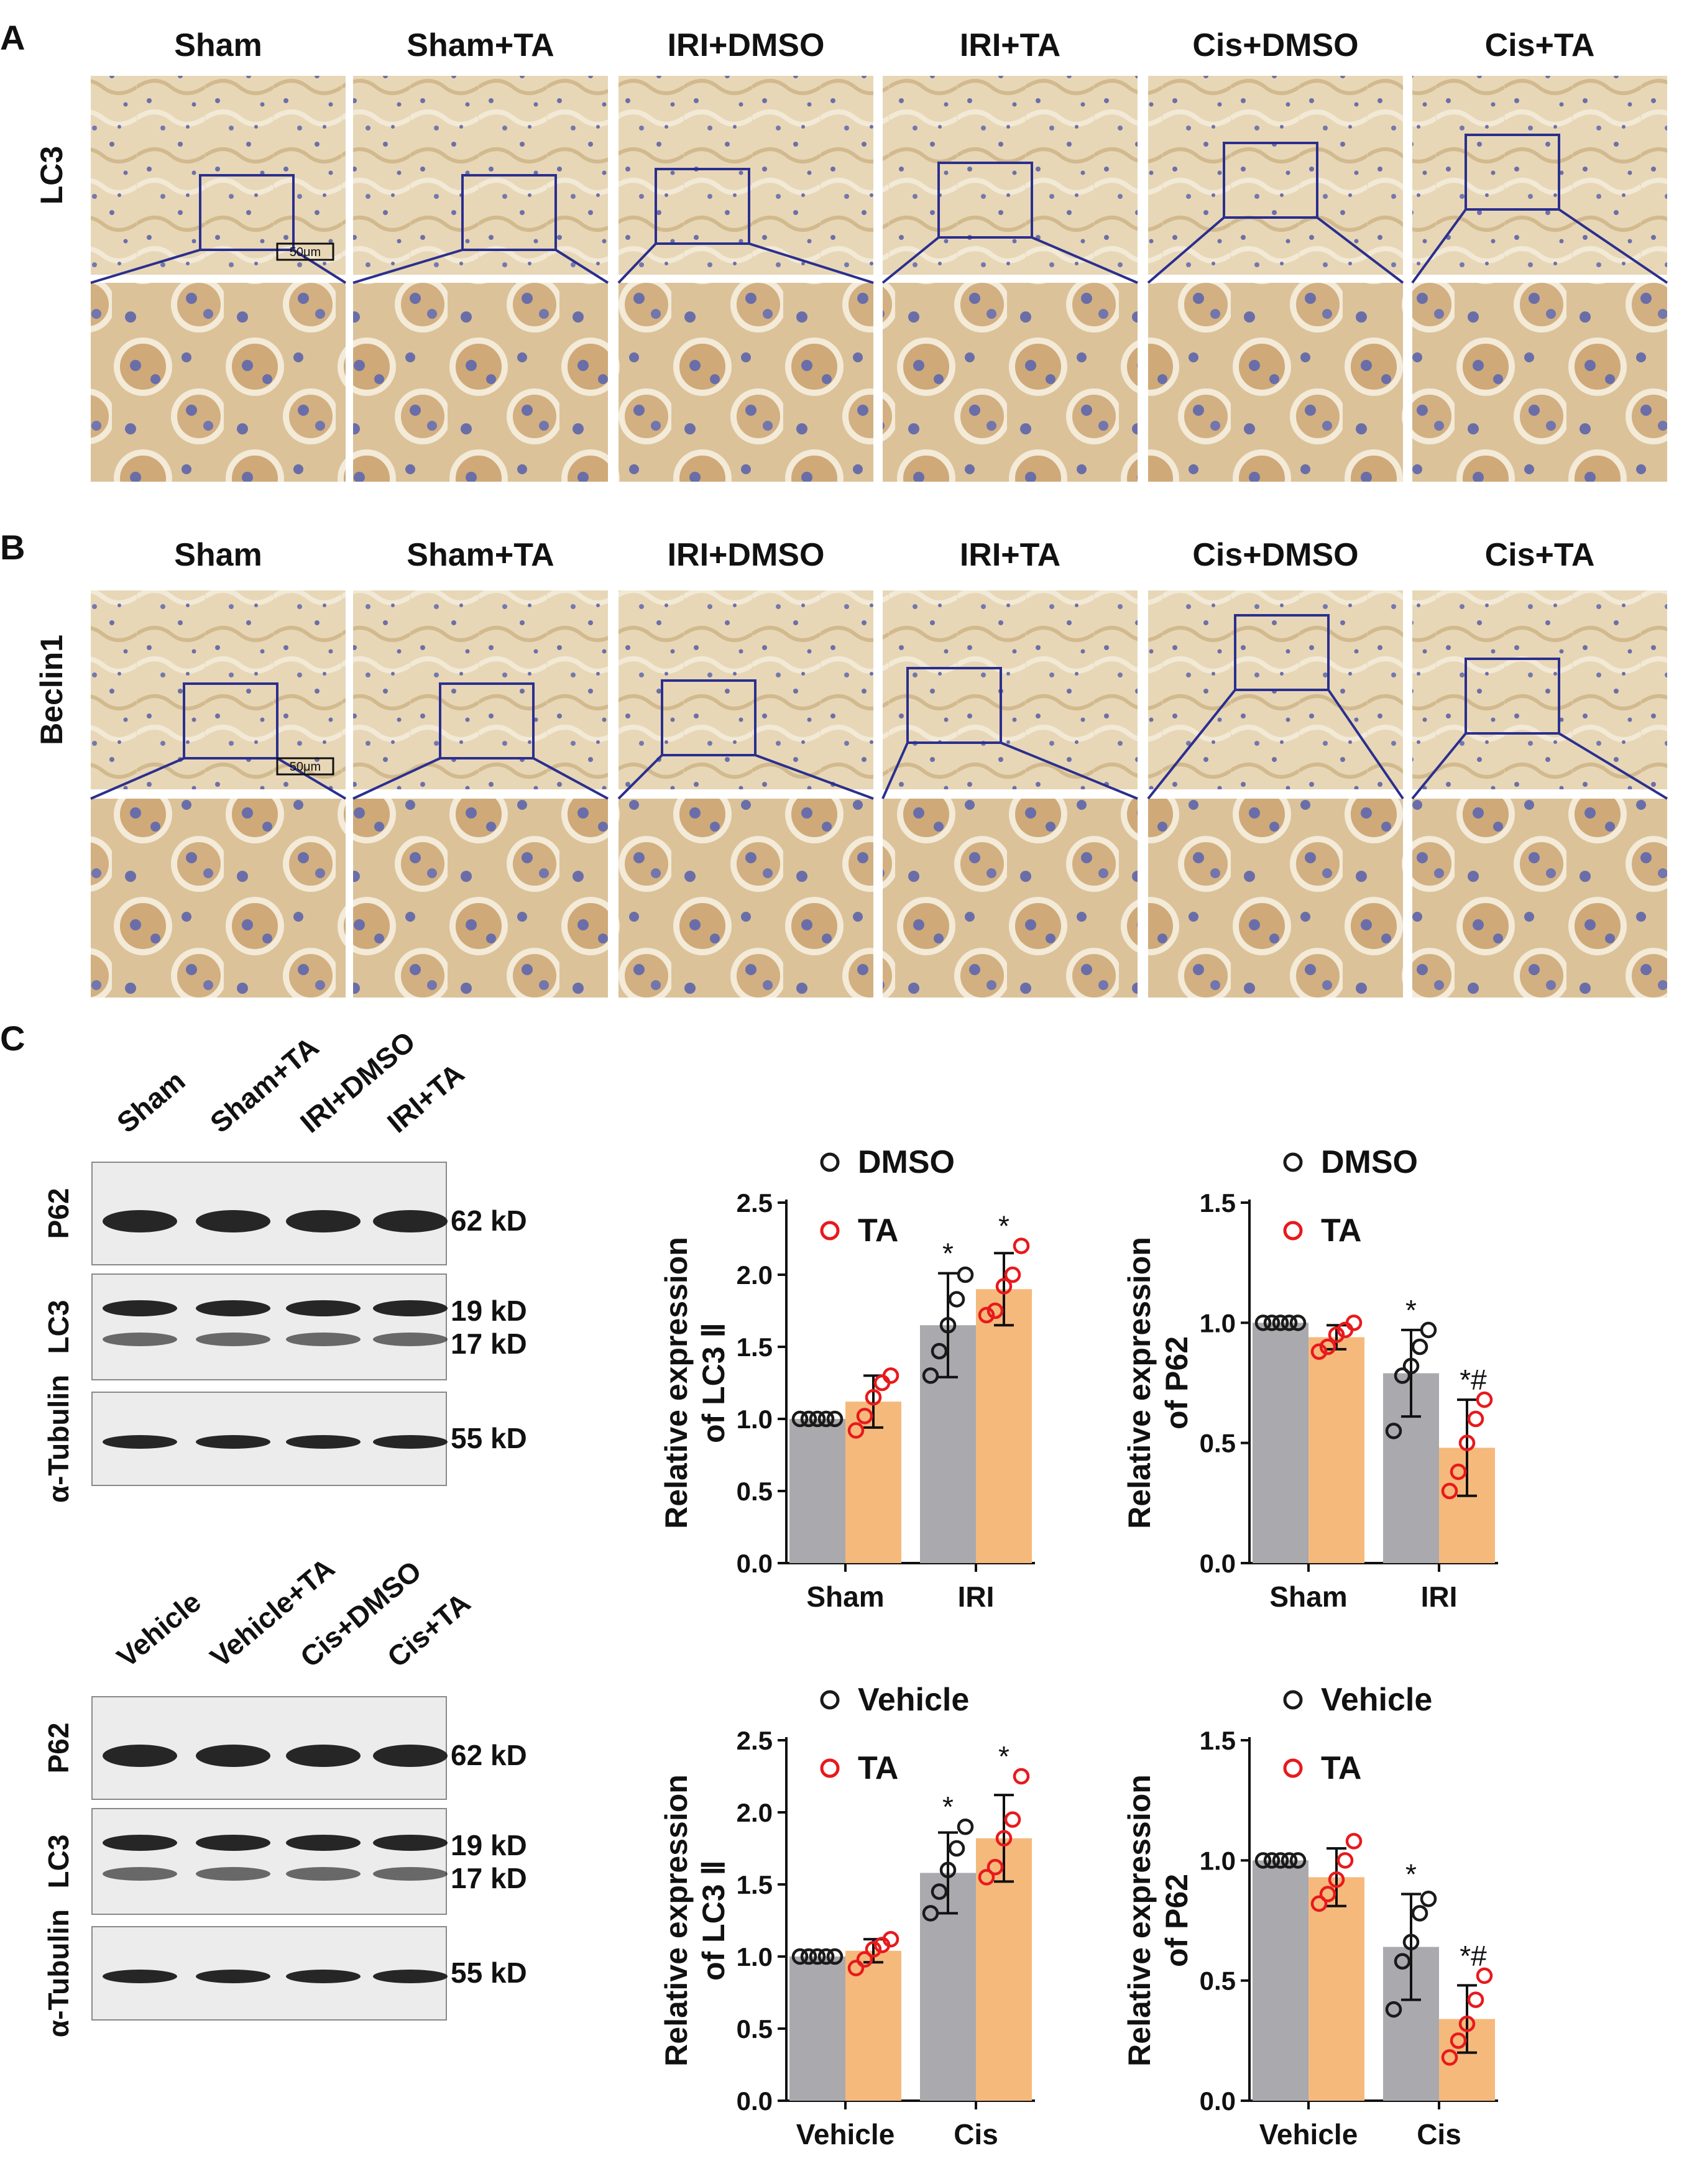  Describe the element at coordinates (1275, 555) in the screenshot. I see `group-label-cis-plus-dmso: Cis+DMSO` at that location.